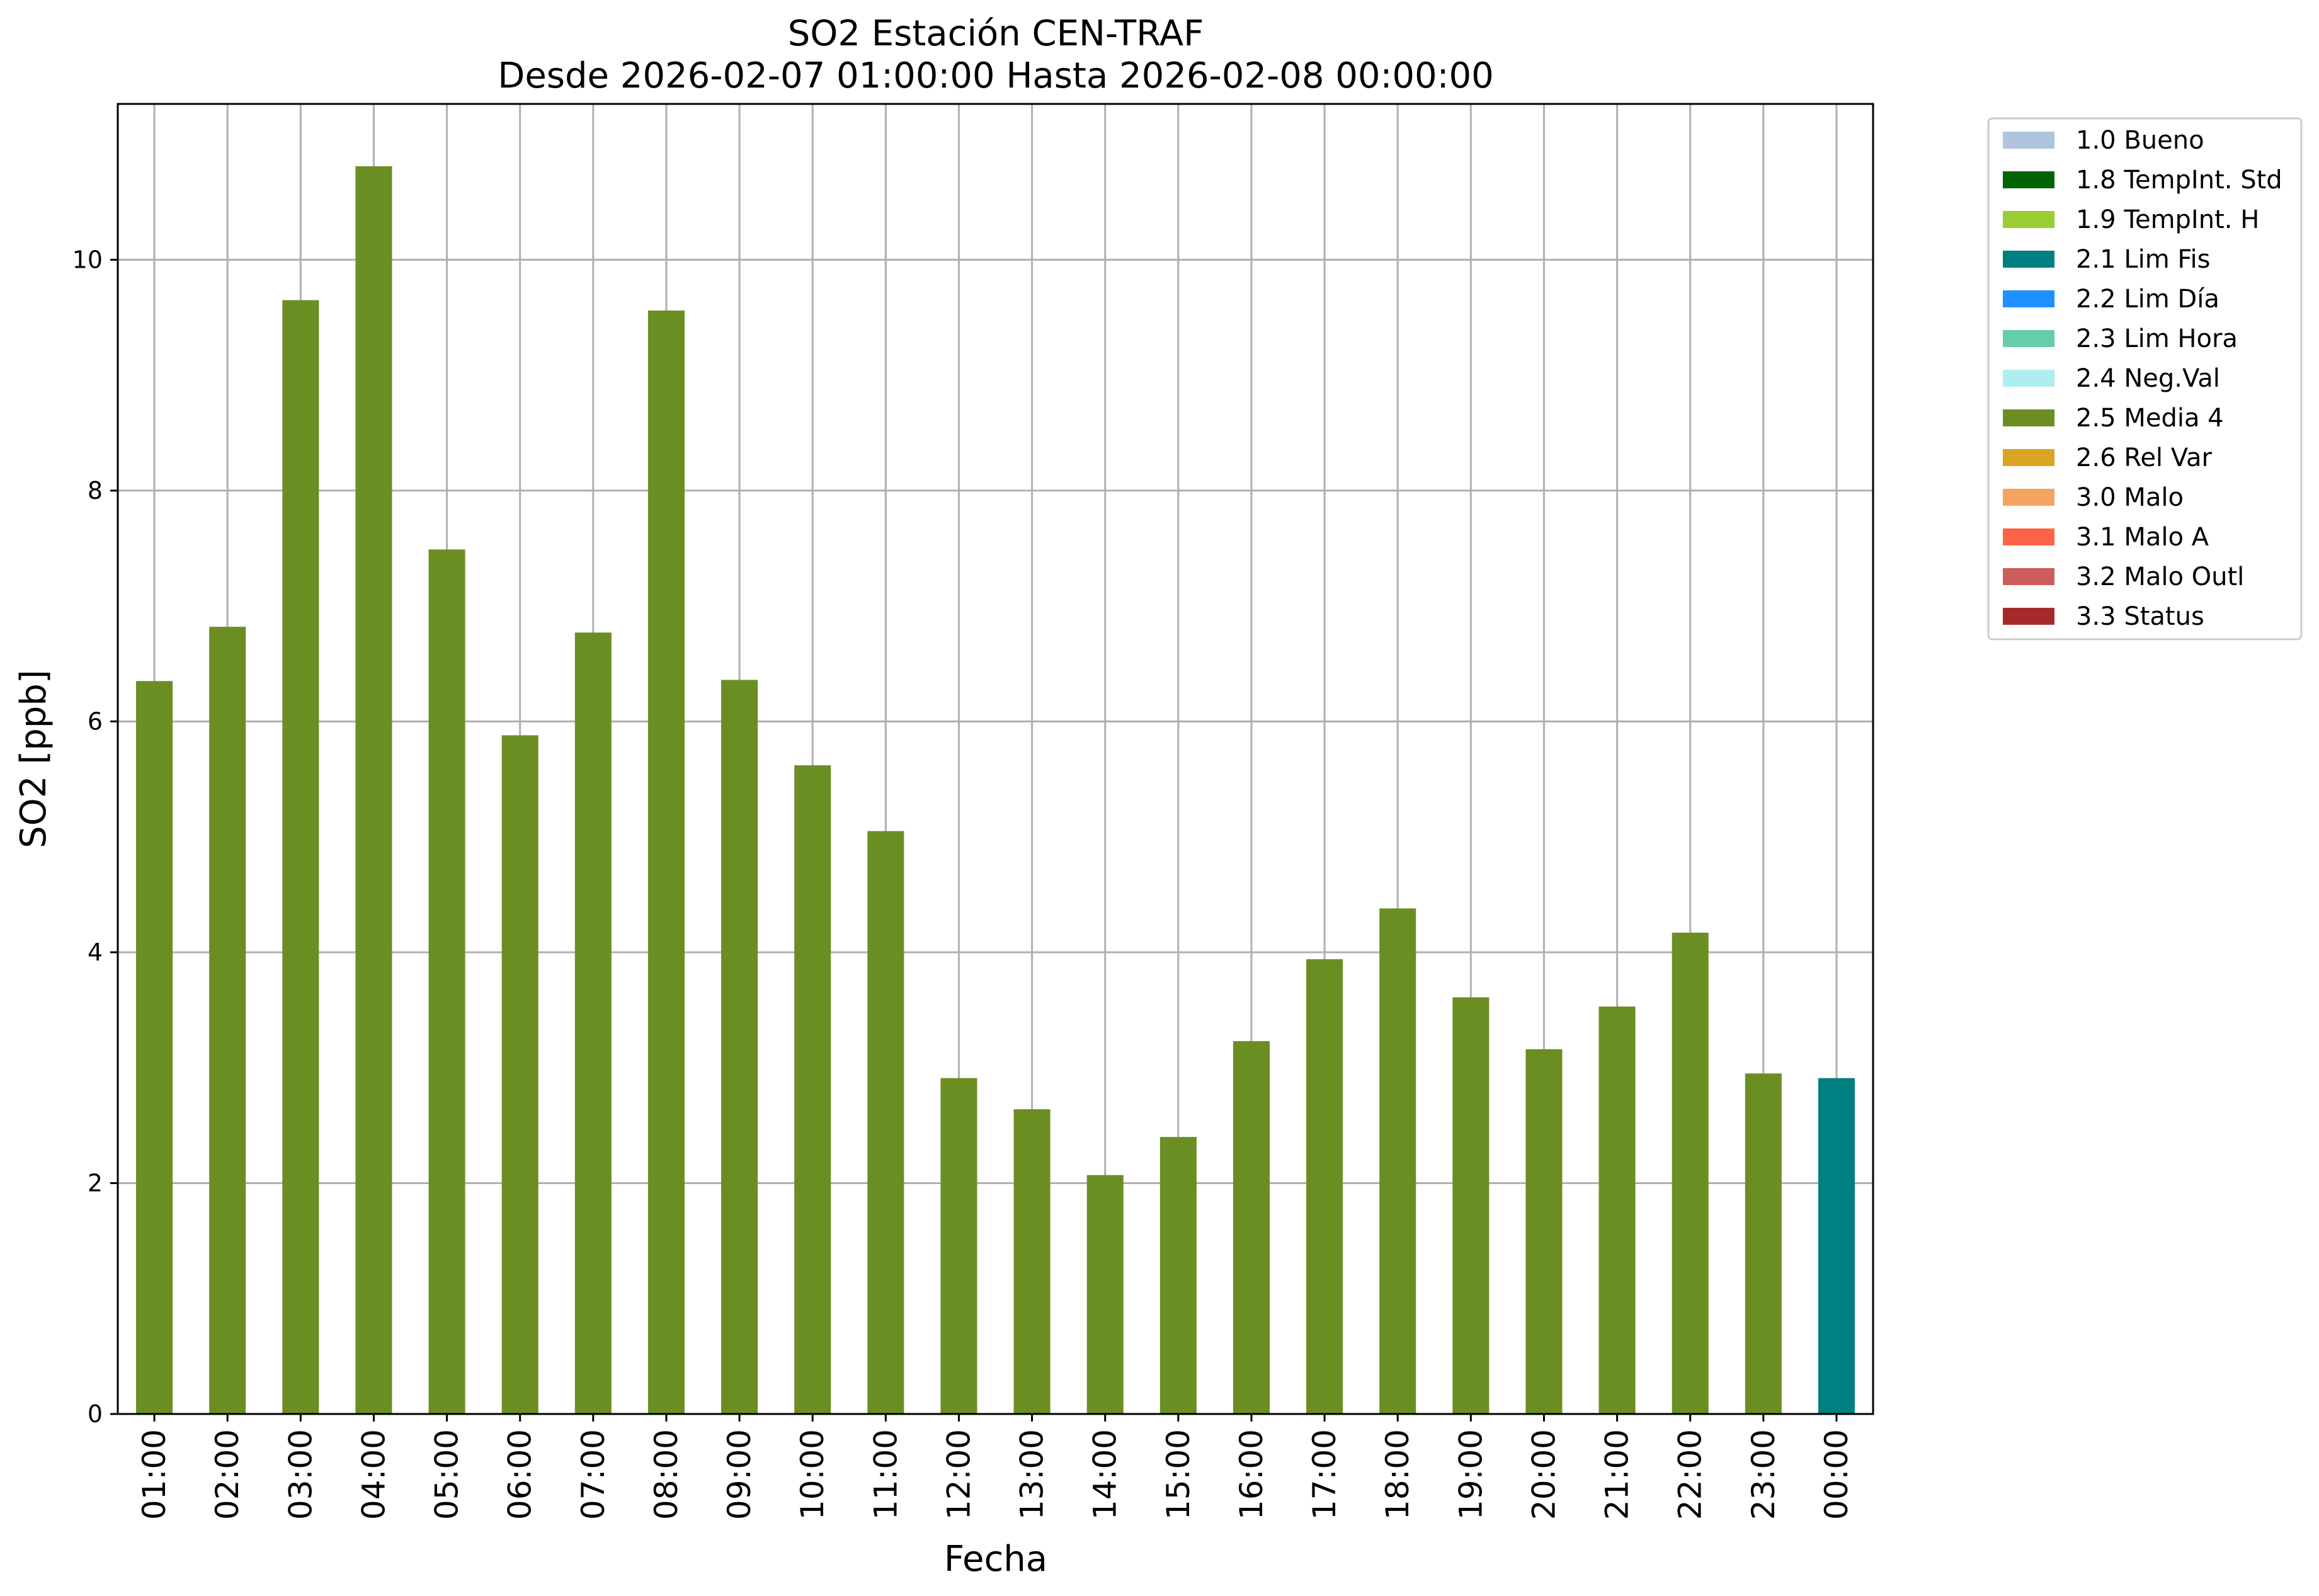 The height and width of the screenshot is (1596, 2319). I want to click on x-tick-label: 19:00, so click(1470, 1474).